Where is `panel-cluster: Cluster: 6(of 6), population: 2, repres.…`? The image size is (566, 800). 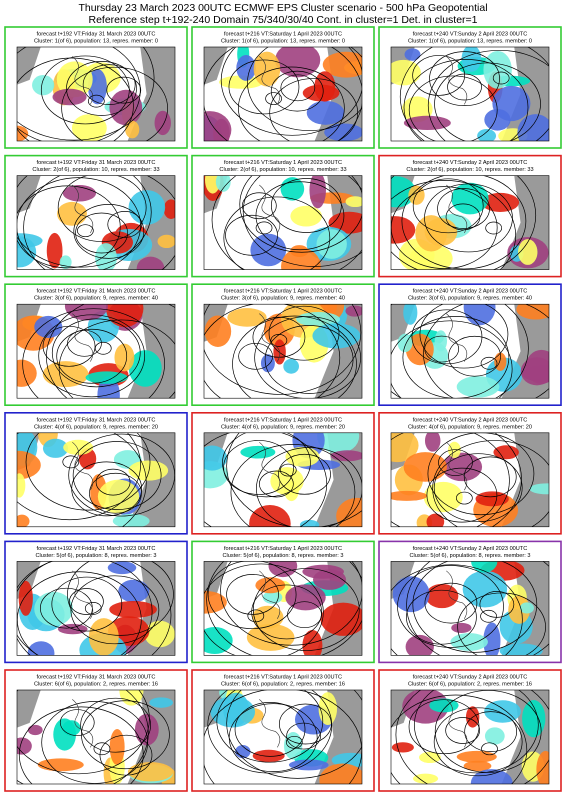
panel-cluster: Cluster: 6(of 6), population: 2, repres.… is located at coordinates (283, 684).